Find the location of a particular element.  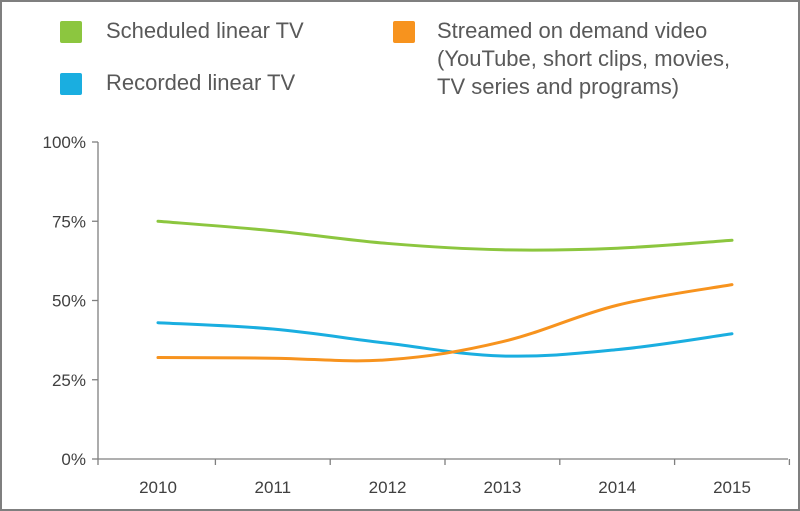

x-tick-label: 2010 is located at coordinates (158, 487).